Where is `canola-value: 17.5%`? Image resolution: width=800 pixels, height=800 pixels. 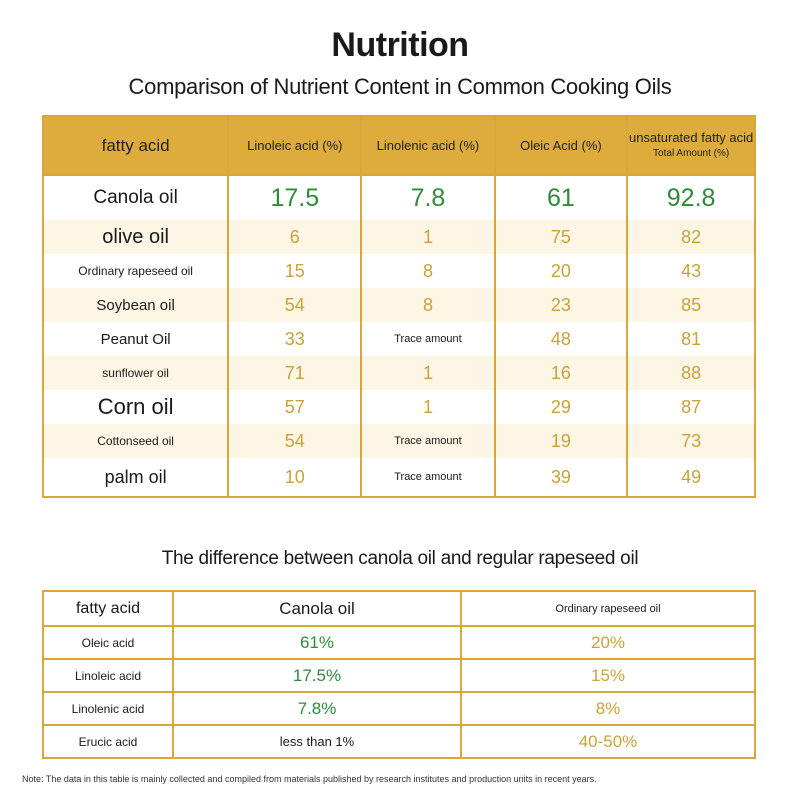 canola-value: 17.5% is located at coordinates (317, 675).